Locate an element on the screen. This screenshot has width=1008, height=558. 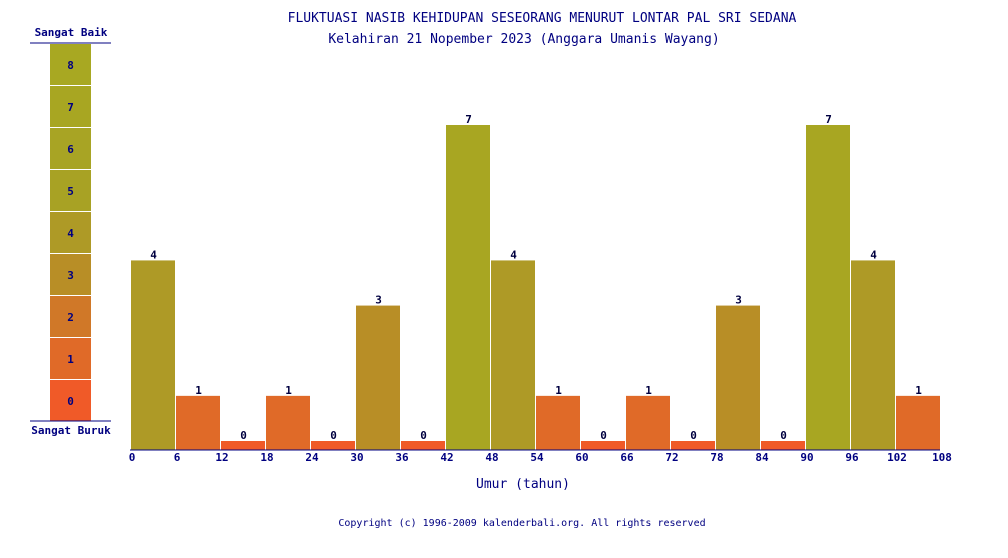
scale-level-3: 3 is located at coordinates (70, 275).